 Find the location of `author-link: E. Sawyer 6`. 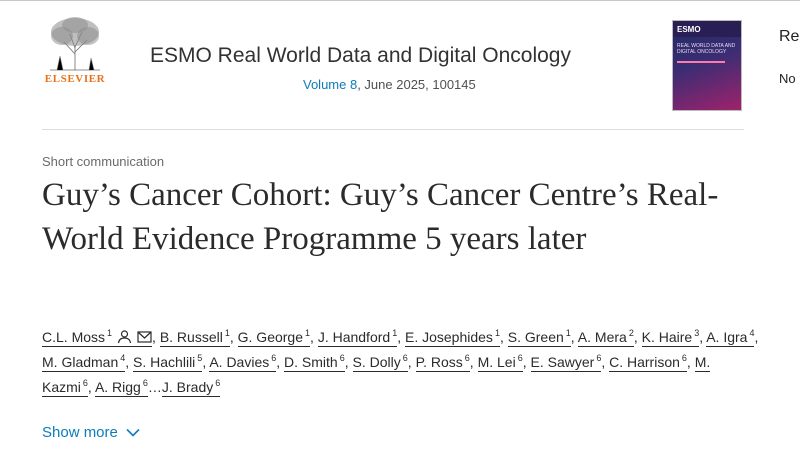

author-link: E. Sawyer 6 is located at coordinates (566, 362).